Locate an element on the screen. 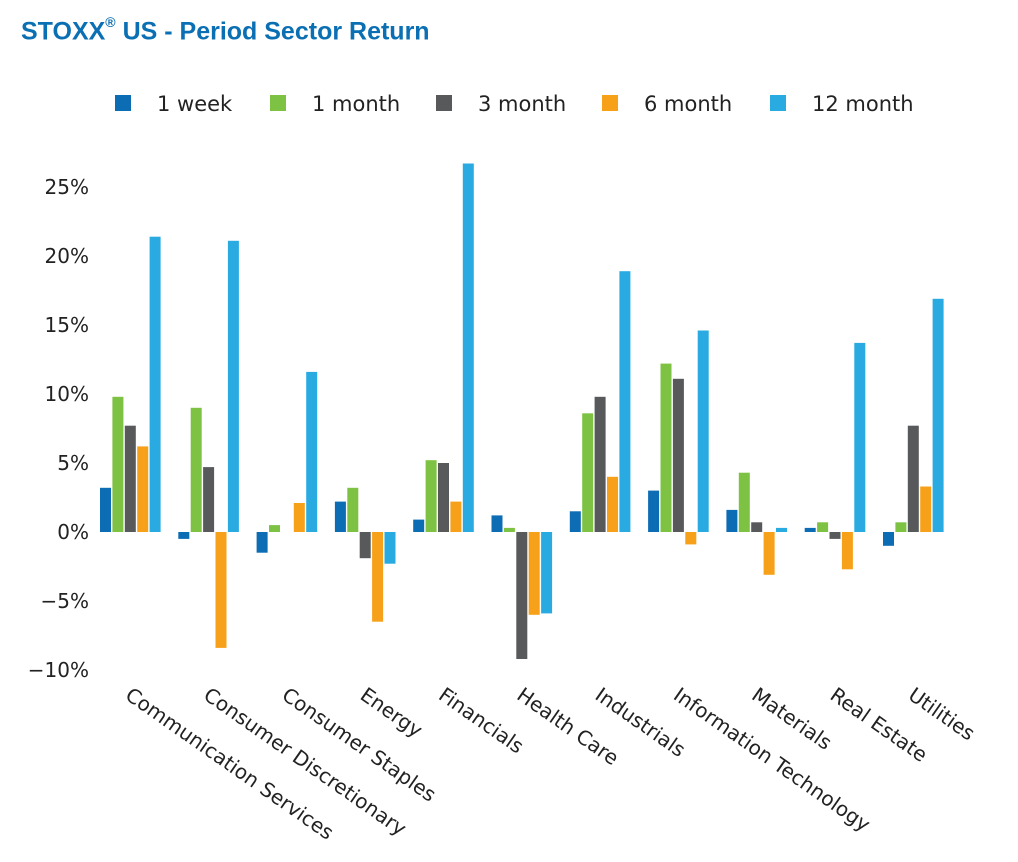 Image resolution: width=1018 pixels, height=862 pixels. legend-label-1-week: 1 week is located at coordinates (195, 104).